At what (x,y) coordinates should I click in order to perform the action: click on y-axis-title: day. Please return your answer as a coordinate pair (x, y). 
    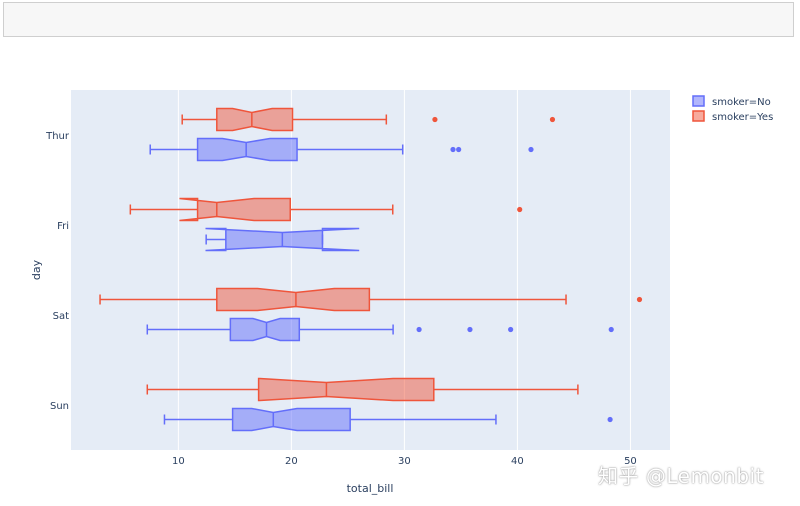
    Looking at the image, I should click on (36, 269).